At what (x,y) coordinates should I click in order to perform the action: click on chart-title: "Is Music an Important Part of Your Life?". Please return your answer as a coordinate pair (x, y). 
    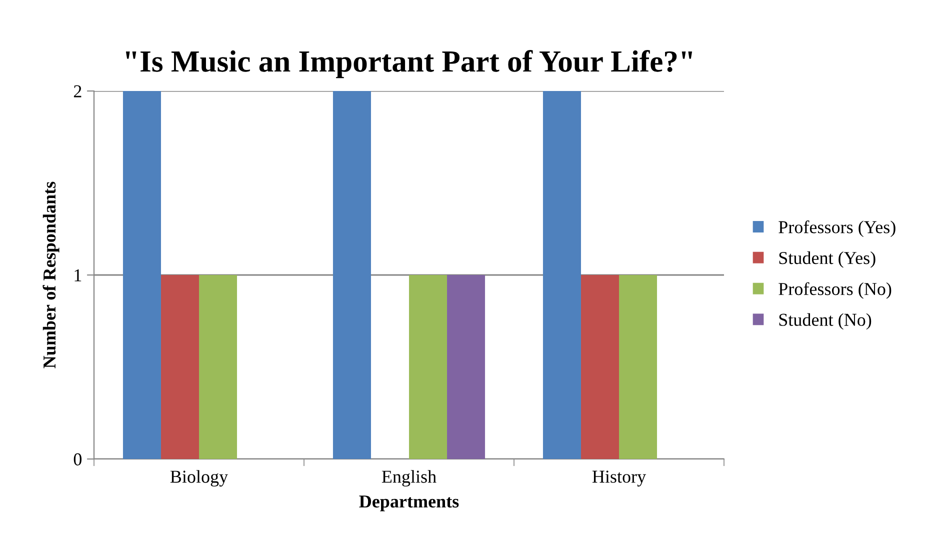
    Looking at the image, I should click on (409, 64).